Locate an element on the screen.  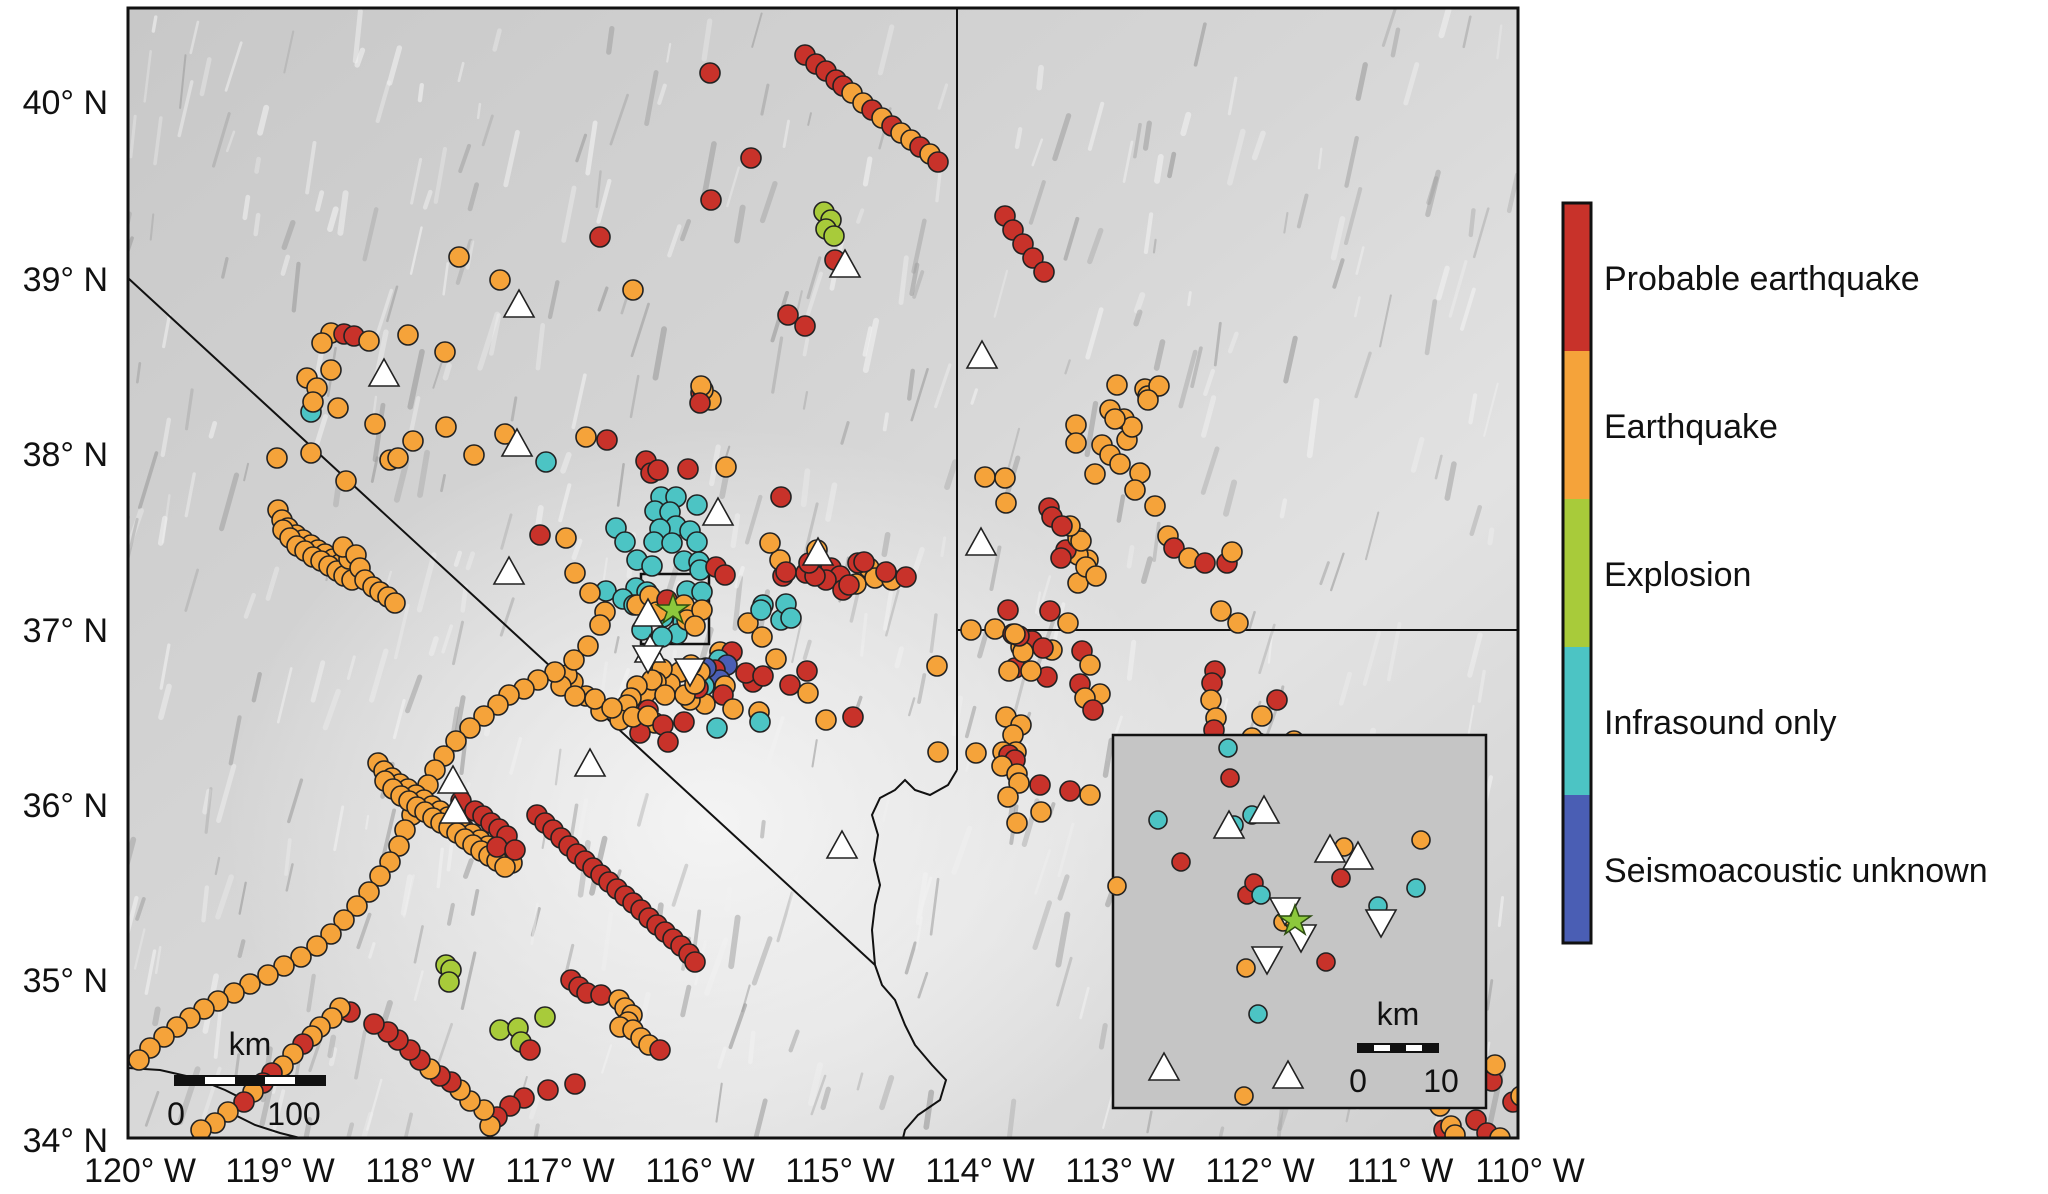
main-scale-end: 100 is located at coordinates (293, 1114).